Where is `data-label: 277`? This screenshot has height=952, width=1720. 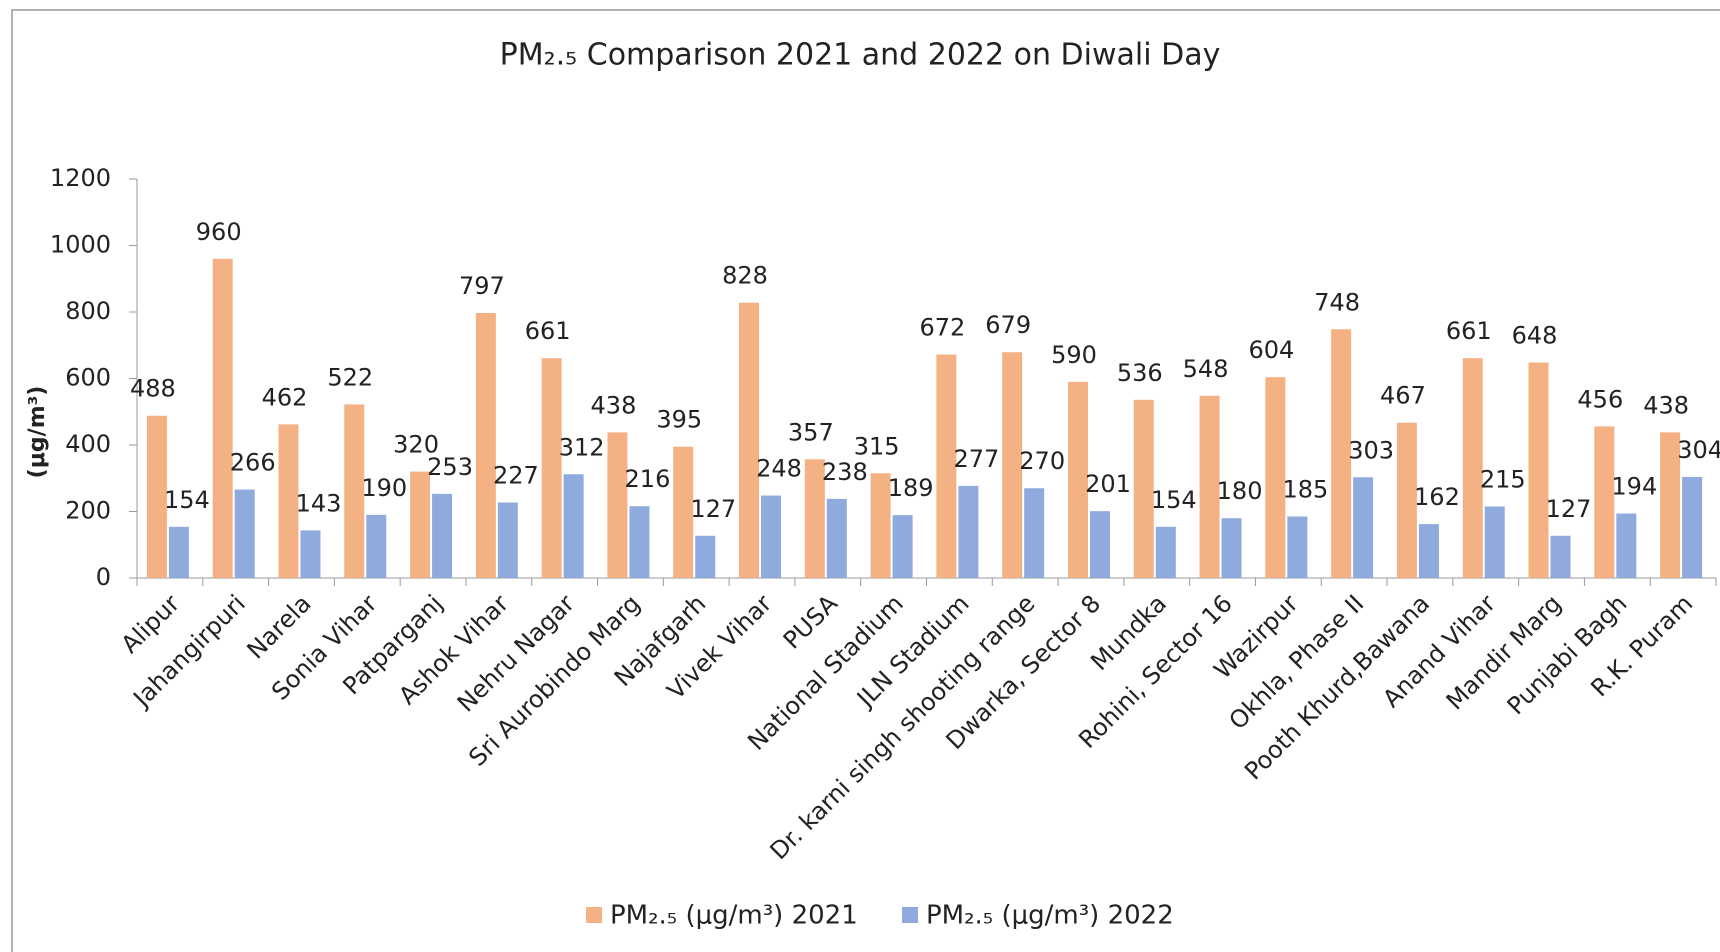
data-label: 277 is located at coordinates (976, 459).